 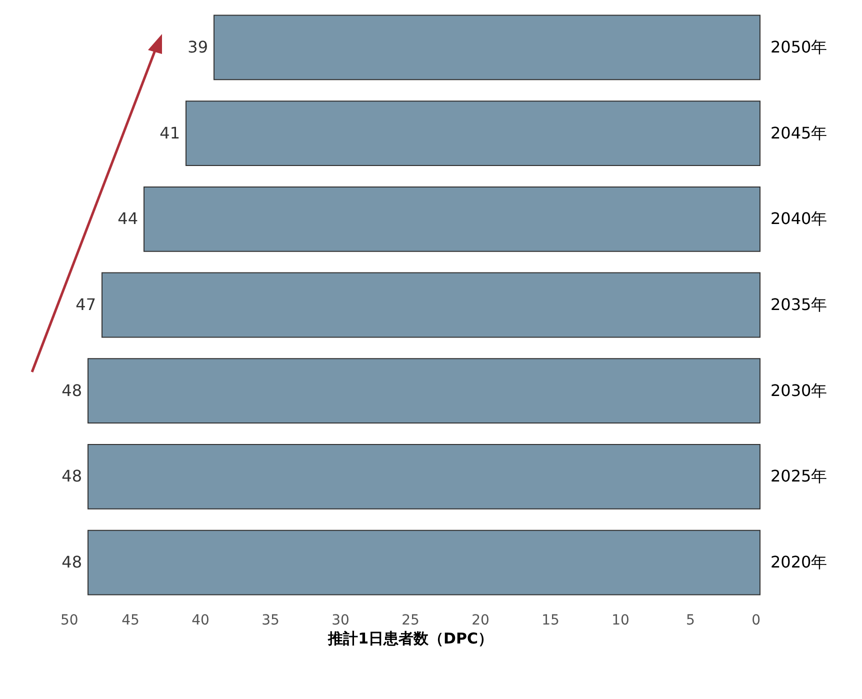 I want to click on x-tick-label: 25, so click(x=411, y=620).